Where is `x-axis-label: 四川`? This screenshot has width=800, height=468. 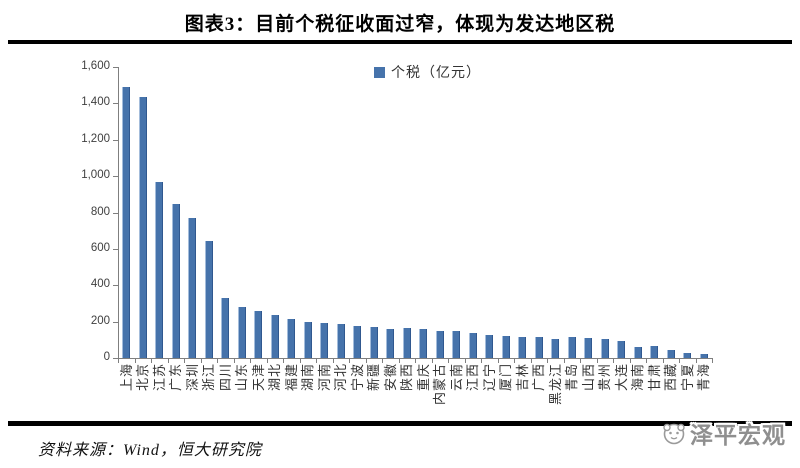
x-axis-label: 四川 is located at coordinates (225, 377).